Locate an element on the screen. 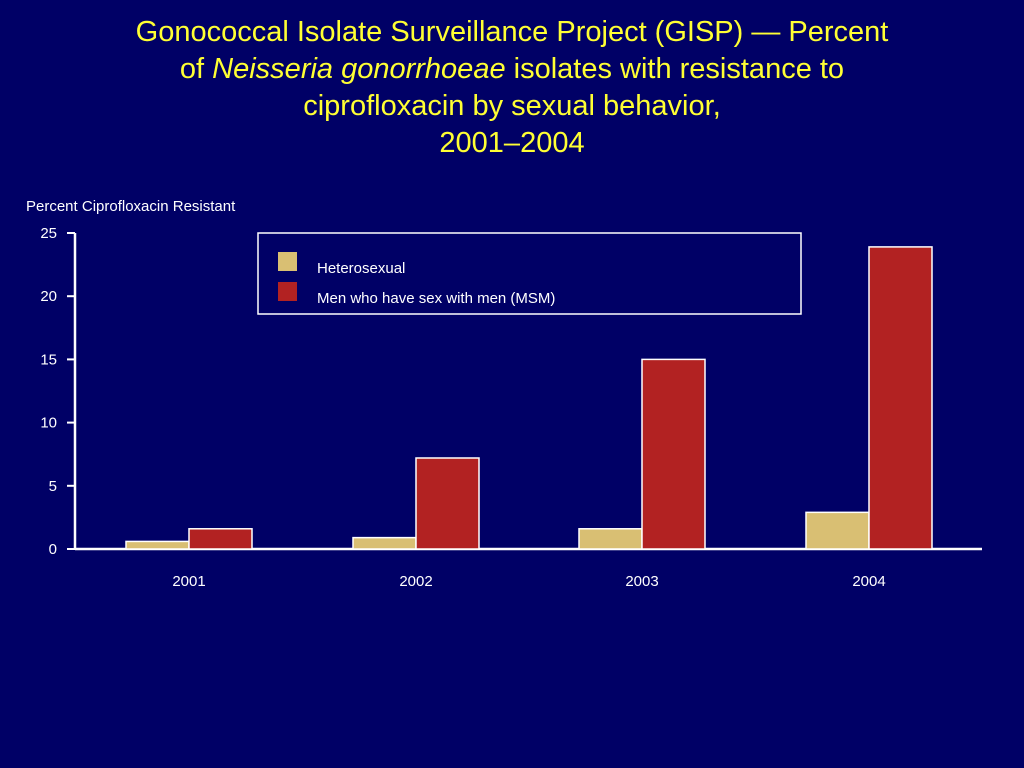 The image size is (1024, 768). legend-label-heterosexual: Heterosexual is located at coordinates (361, 268).